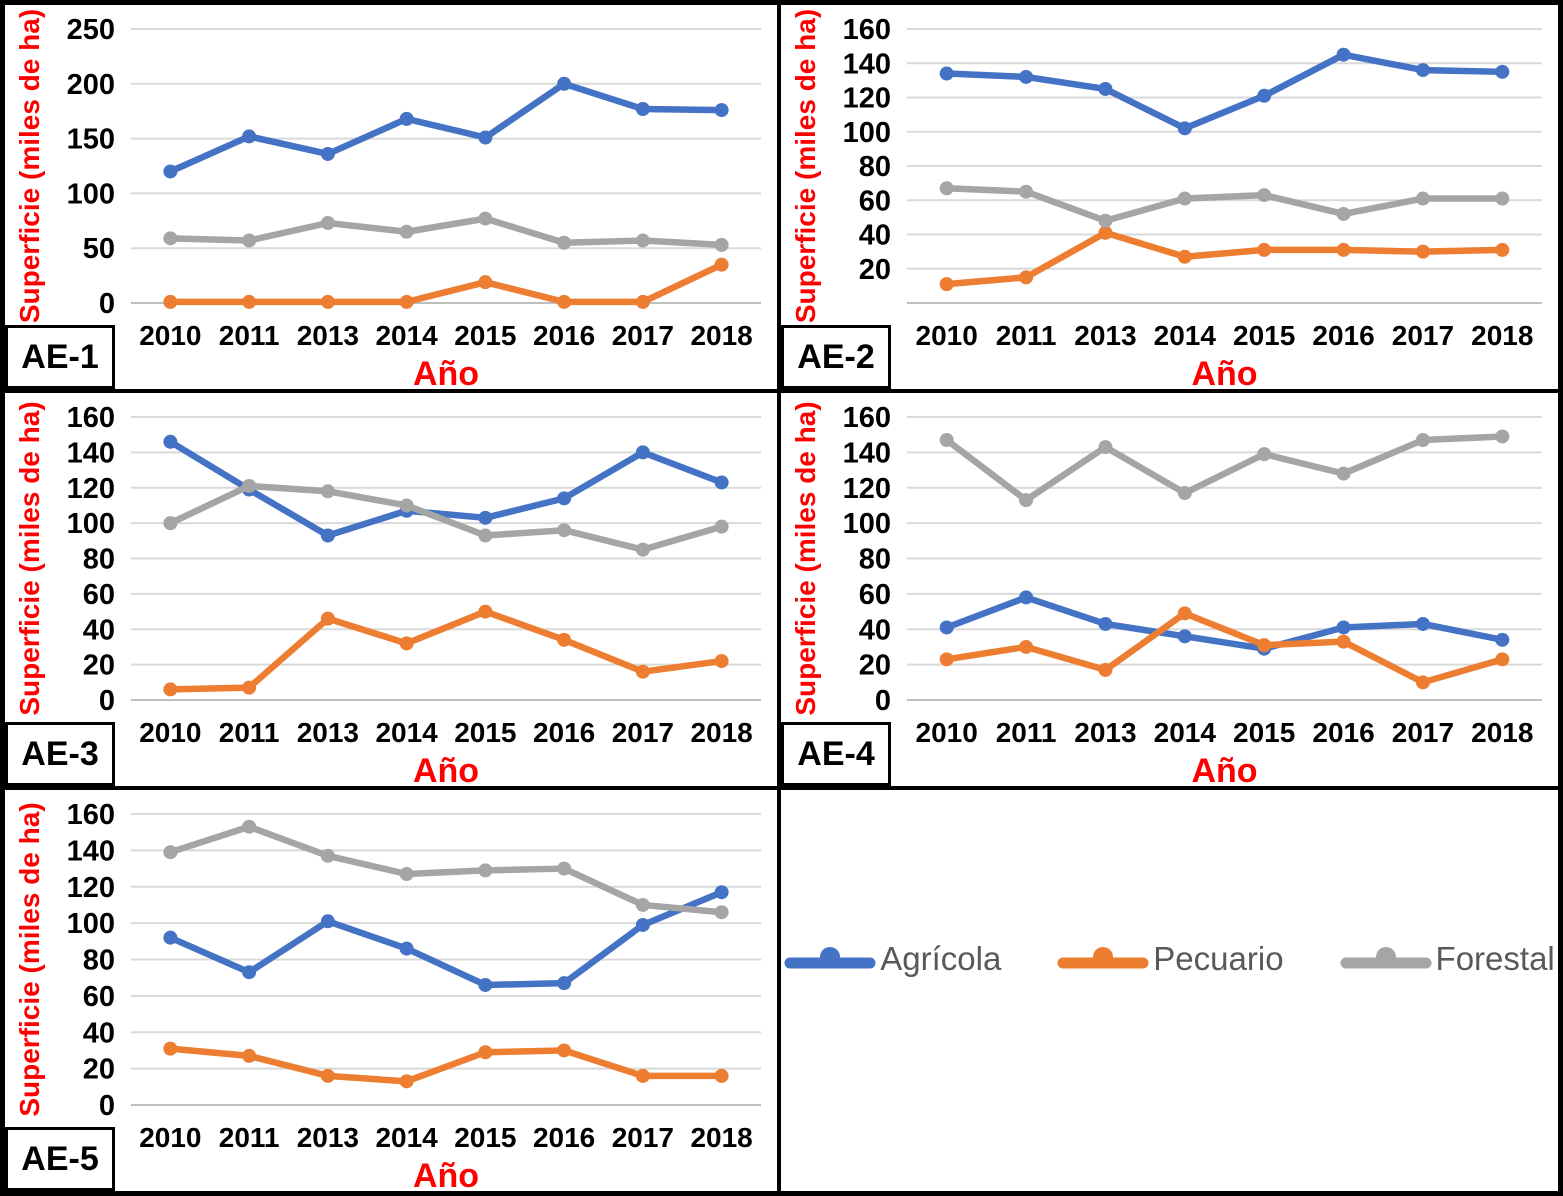 The image size is (1563, 1196). I want to click on y-tick-label: 250, so click(91, 30).